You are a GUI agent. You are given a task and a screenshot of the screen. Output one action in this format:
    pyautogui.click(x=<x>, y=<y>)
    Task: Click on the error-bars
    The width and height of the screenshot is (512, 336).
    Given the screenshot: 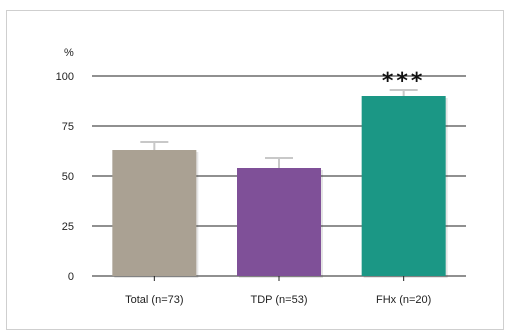 What is the action you would take?
    pyautogui.click(x=279, y=128)
    